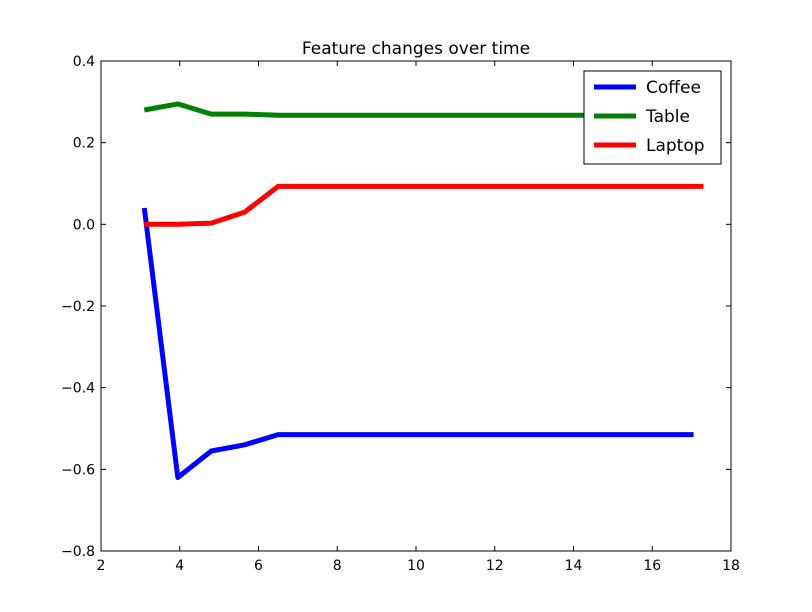 The width and height of the screenshot is (812, 612). Describe the element at coordinates (78, 307) in the screenshot. I see `y-tick-label: −0.2` at that location.